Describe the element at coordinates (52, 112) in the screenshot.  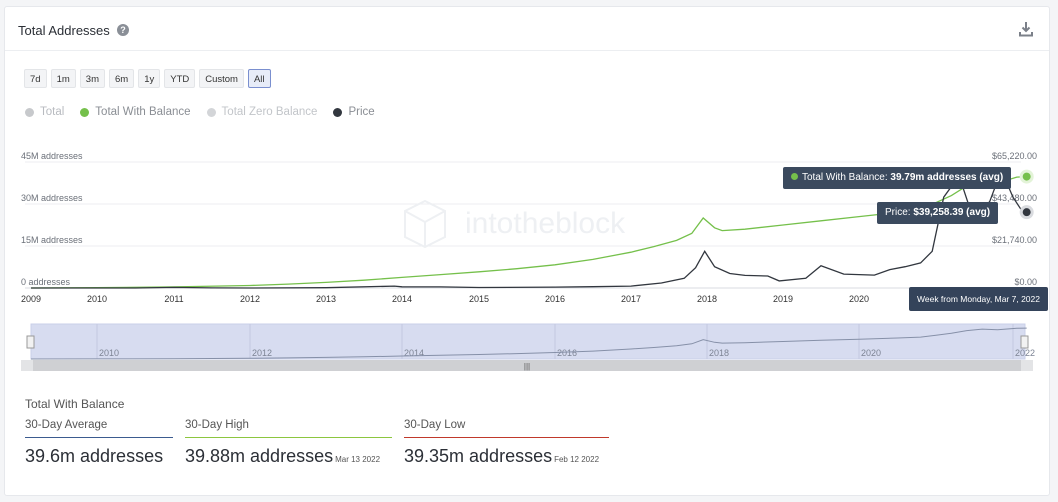
I see `legend-label-total: Total` at that location.